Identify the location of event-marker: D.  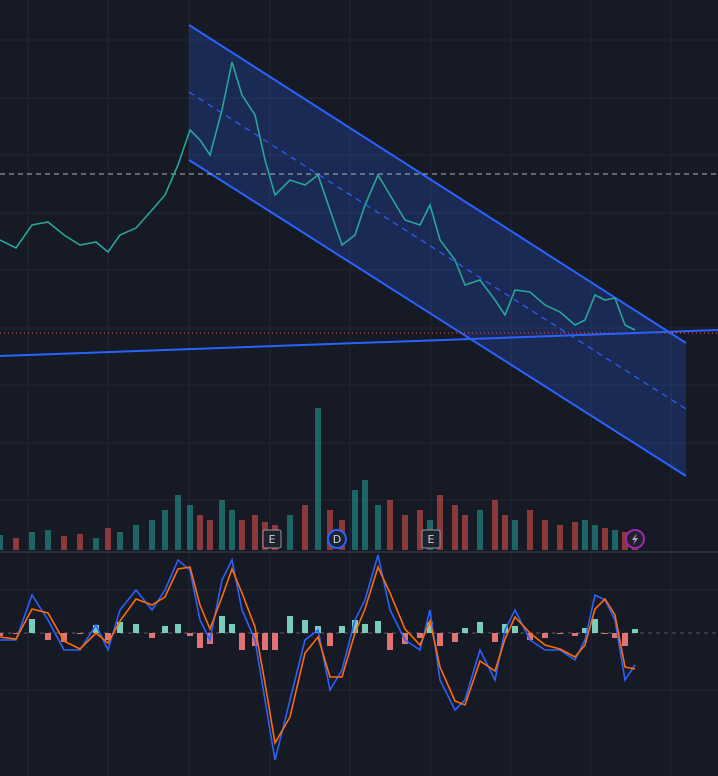
(337, 539).